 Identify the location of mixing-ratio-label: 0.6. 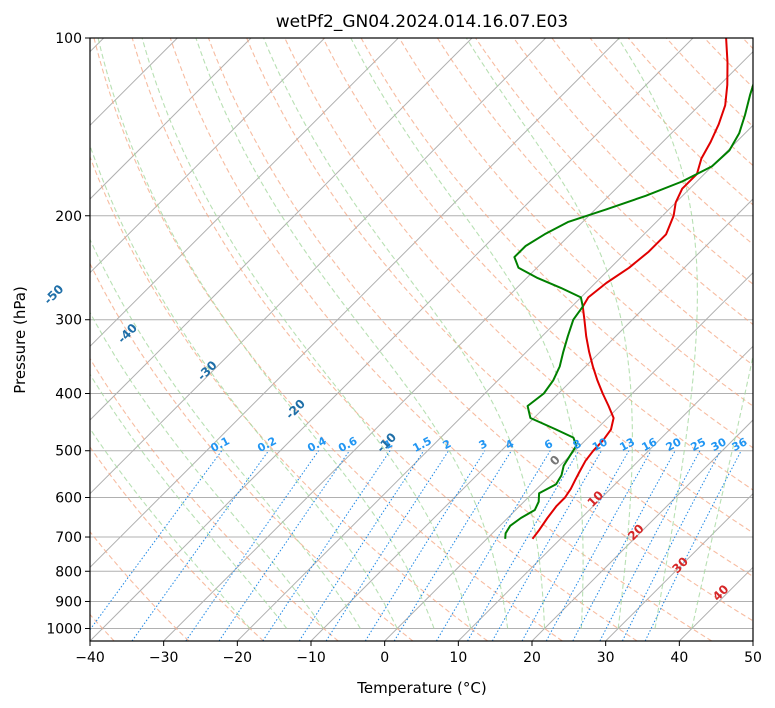
(348, 444).